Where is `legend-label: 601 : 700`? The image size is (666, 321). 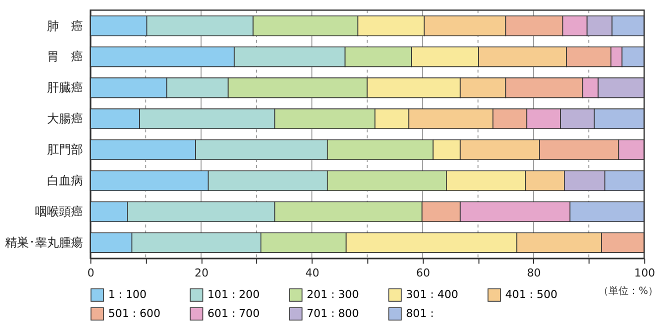
legend-label: 601 : 700 is located at coordinates (233, 313).